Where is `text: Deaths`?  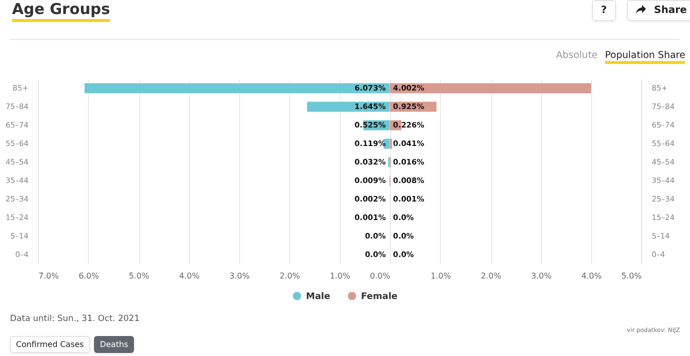 text: Deaths is located at coordinates (114, 344).